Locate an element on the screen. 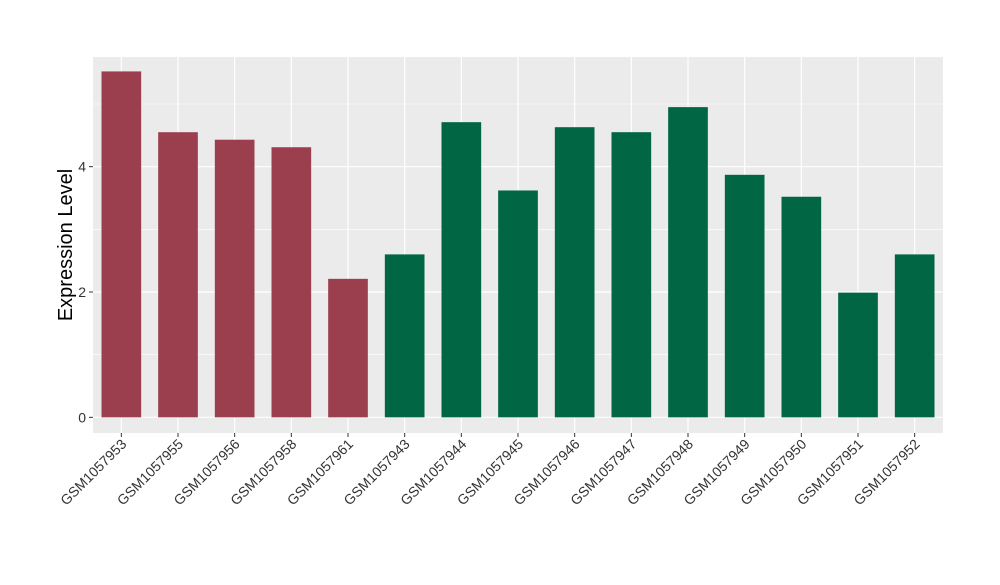 This screenshot has width=1000, height=585. bar-GSM1057961 is located at coordinates (348, 348).